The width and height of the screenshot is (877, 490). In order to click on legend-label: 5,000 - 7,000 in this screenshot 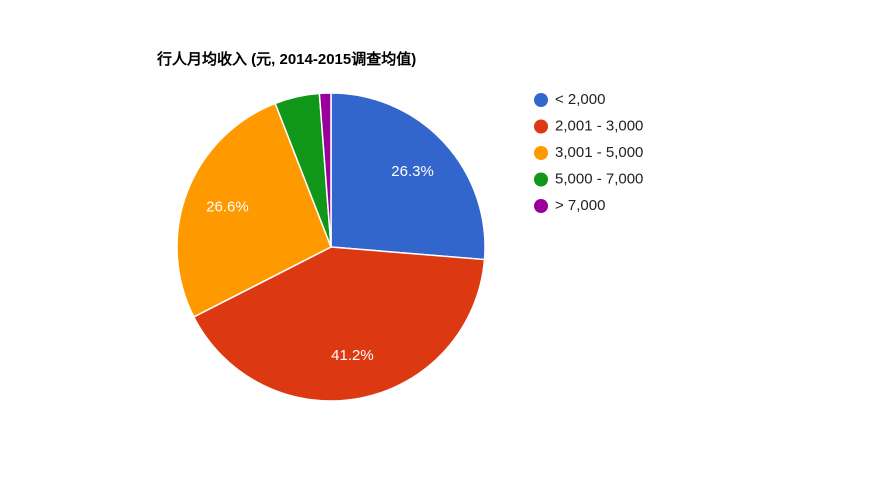, I will do `click(599, 178)`.